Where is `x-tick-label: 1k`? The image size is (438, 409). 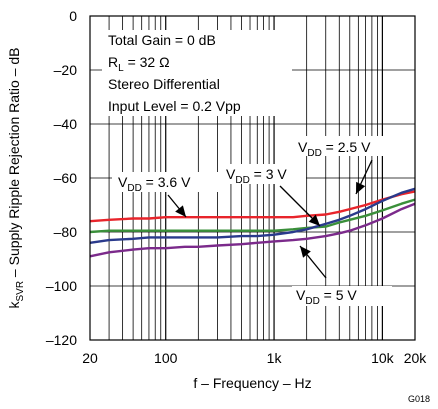 x-tick-label: 1k is located at coordinates (275, 358).